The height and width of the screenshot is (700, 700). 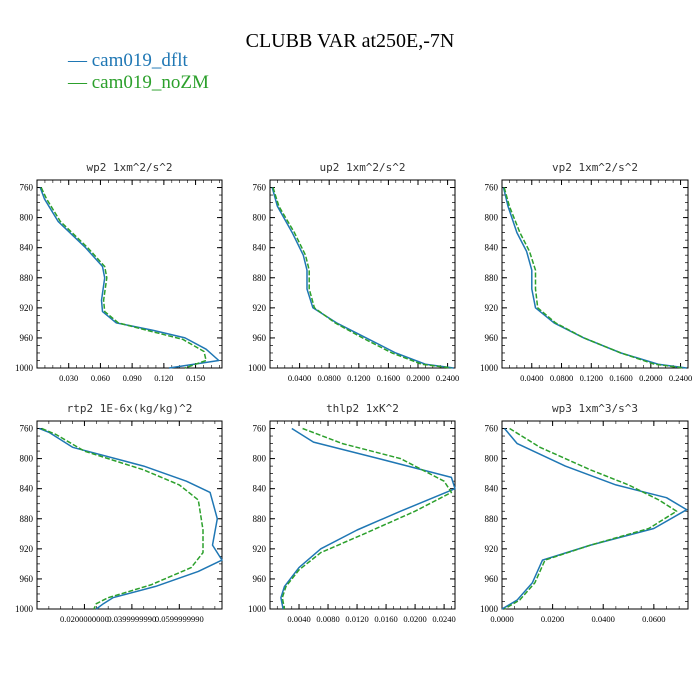 I want to click on x-tick-label: 0.0000, so click(x=501, y=619).